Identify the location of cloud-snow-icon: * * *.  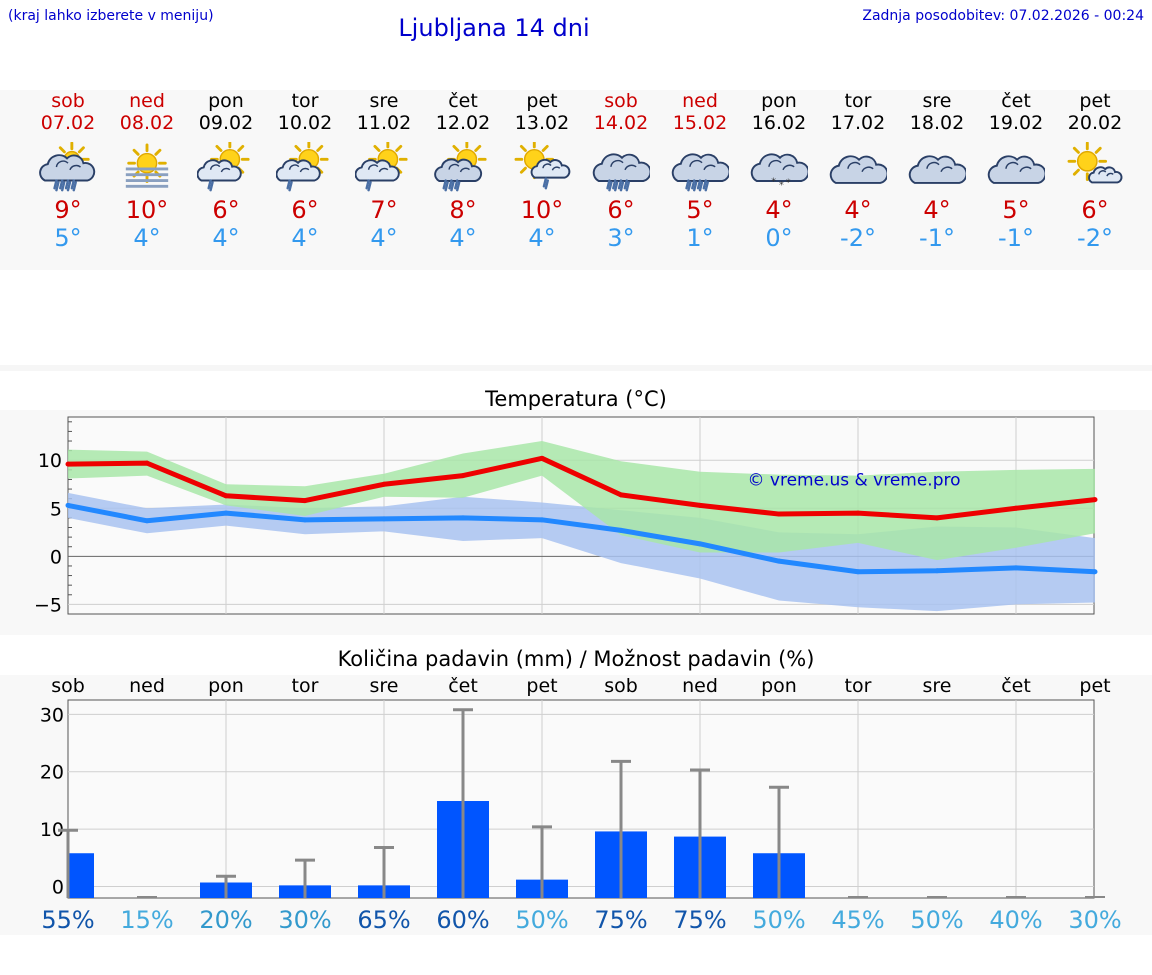
(779, 172).